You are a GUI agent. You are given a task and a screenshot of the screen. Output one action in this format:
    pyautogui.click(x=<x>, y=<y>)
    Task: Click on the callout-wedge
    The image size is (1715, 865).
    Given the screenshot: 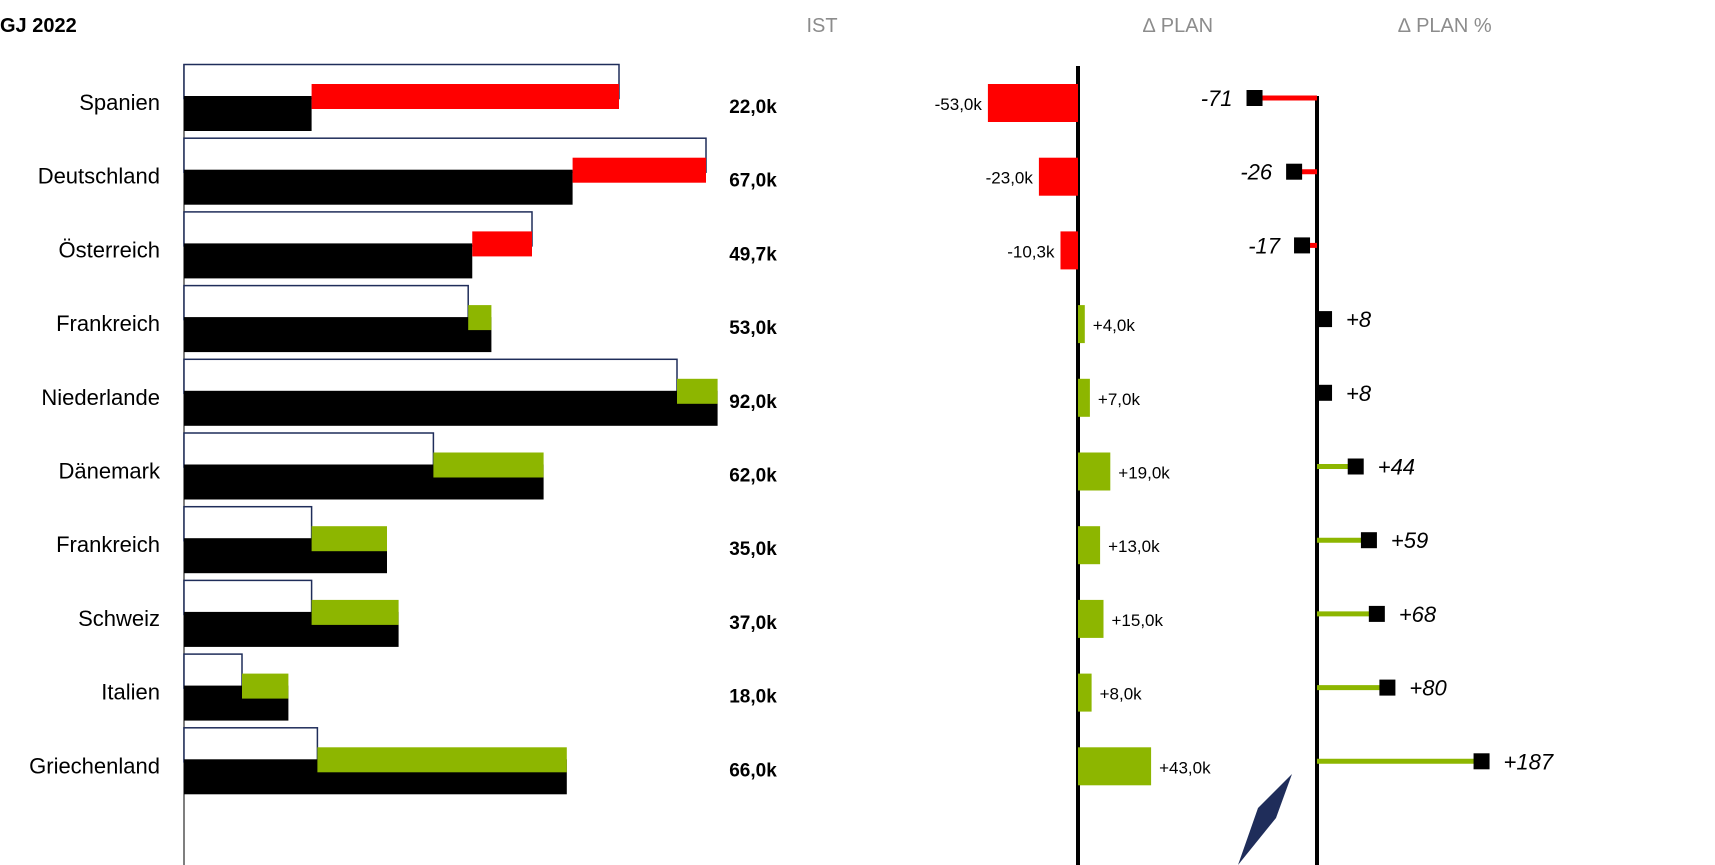 What is the action you would take?
    pyautogui.click(x=1265, y=819)
    